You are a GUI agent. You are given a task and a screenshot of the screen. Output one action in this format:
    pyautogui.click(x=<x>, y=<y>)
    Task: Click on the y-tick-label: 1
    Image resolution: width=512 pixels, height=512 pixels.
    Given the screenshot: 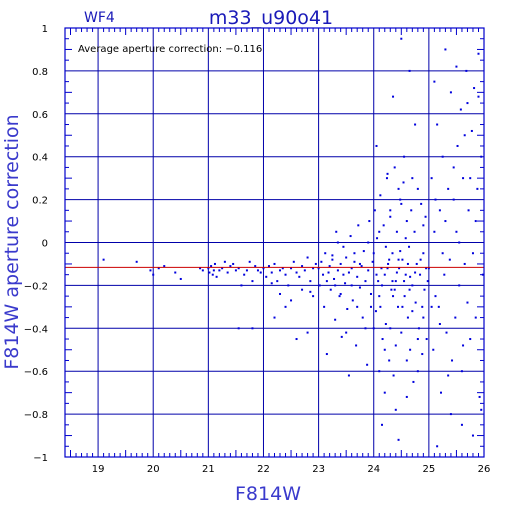 What is the action you would take?
    pyautogui.click(x=45, y=29)
    